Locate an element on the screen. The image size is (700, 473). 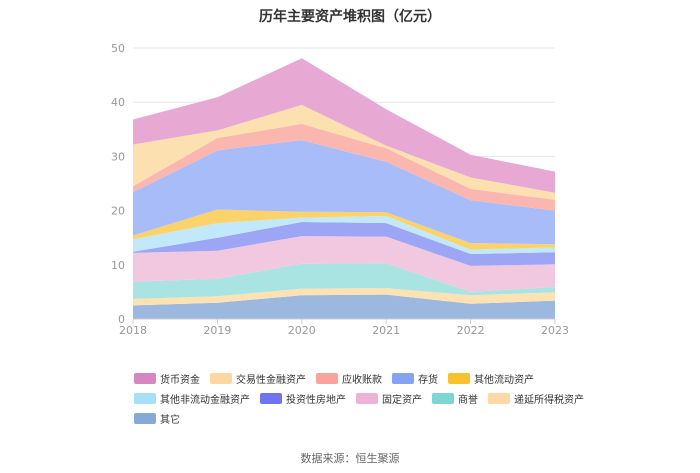
legend-item: 交易性金融资产 is located at coordinates (258, 378).